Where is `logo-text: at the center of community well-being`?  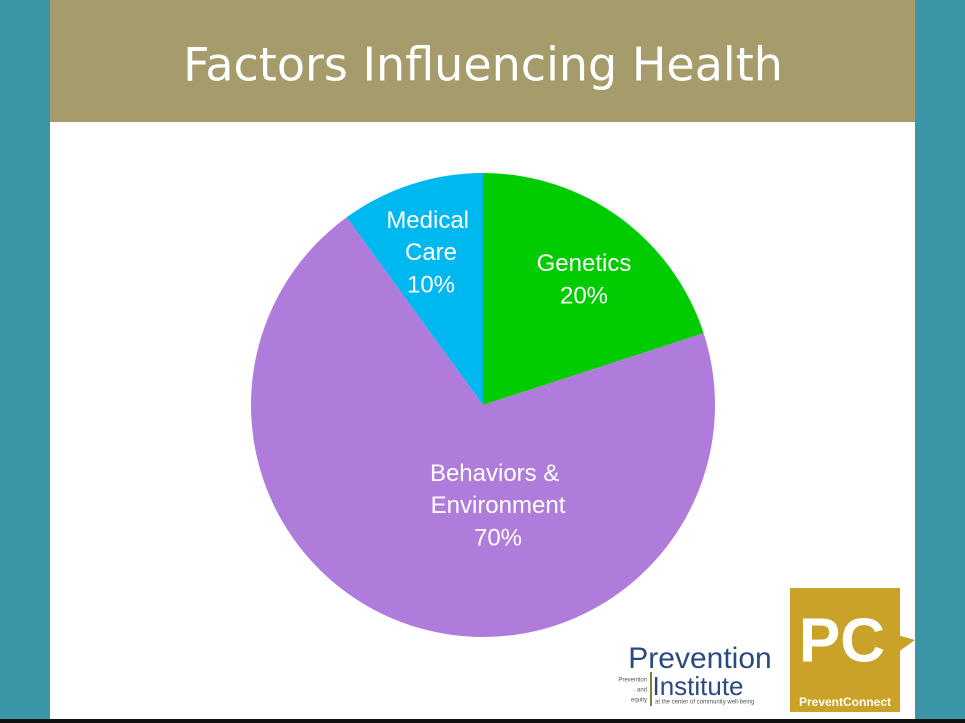 logo-text: at the center of community well-being is located at coordinates (704, 703).